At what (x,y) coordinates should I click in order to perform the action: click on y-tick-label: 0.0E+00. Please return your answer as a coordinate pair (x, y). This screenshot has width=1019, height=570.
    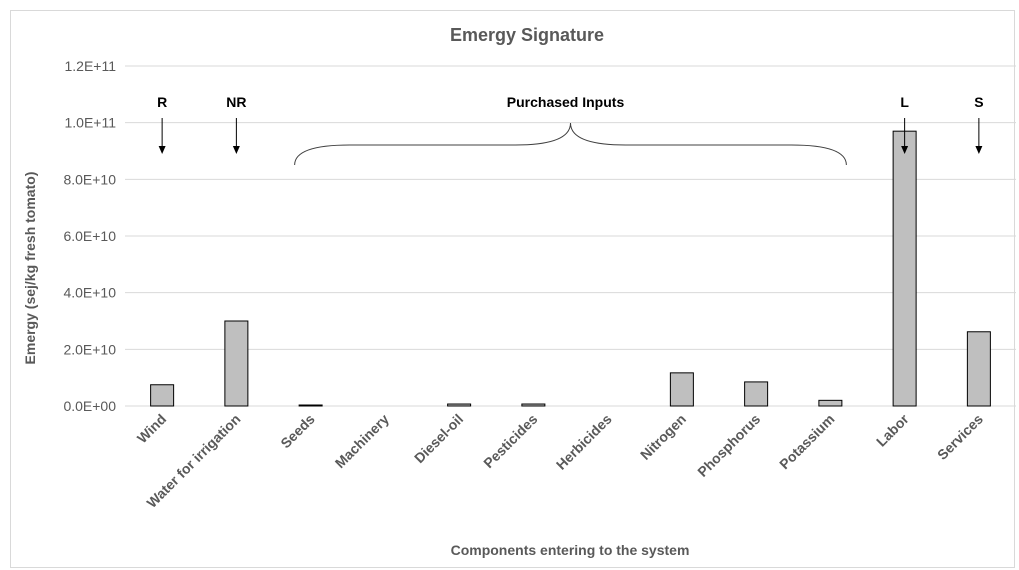
    Looking at the image, I should click on (89, 406).